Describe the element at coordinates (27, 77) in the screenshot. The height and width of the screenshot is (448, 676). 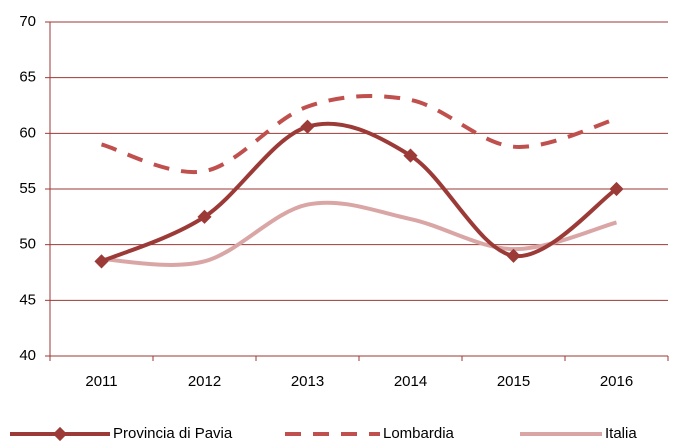
I see `y-tick-label: 65` at that location.